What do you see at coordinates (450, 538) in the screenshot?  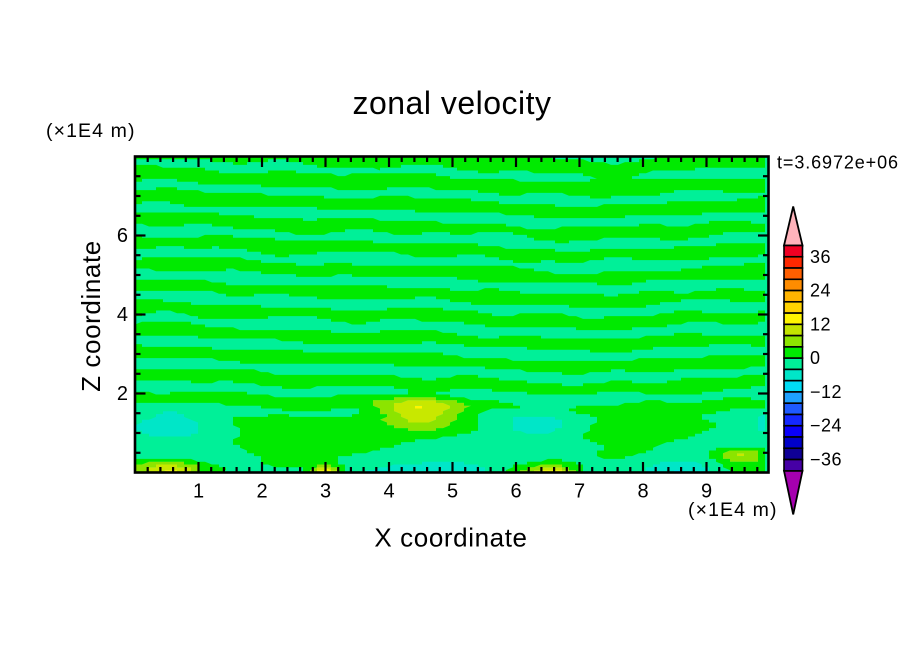 I see `svg-text: X coordinate` at bounding box center [450, 538].